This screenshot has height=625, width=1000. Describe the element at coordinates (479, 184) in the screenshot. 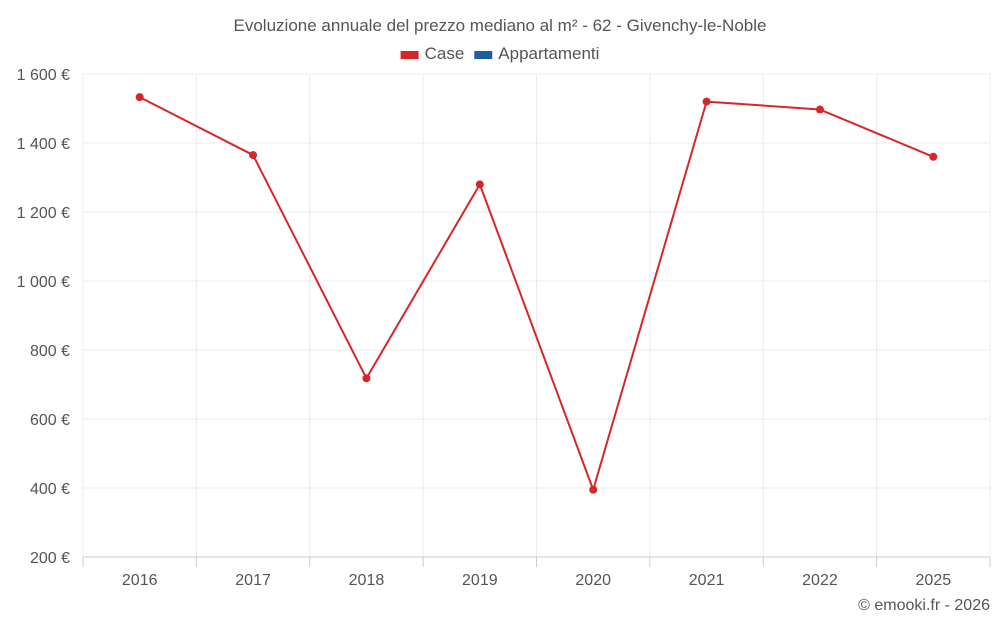

I see `data-point-case-2019` at that location.